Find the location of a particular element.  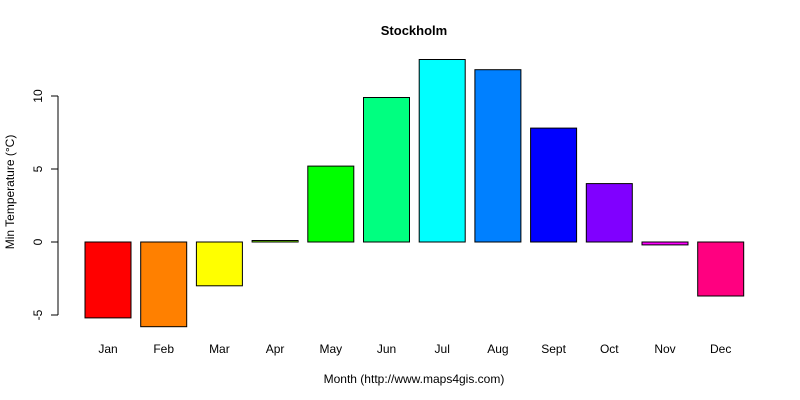

bar-may is located at coordinates (331, 204).